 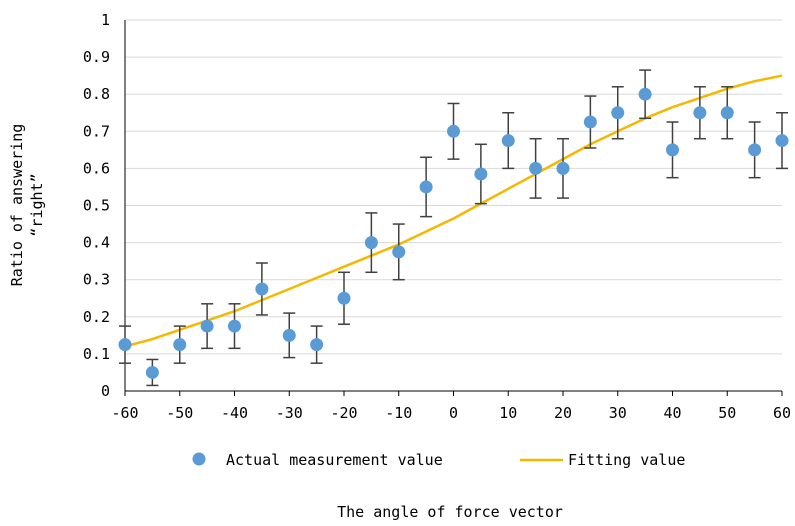 I want to click on x-tick-label: -20, so click(x=343, y=413).